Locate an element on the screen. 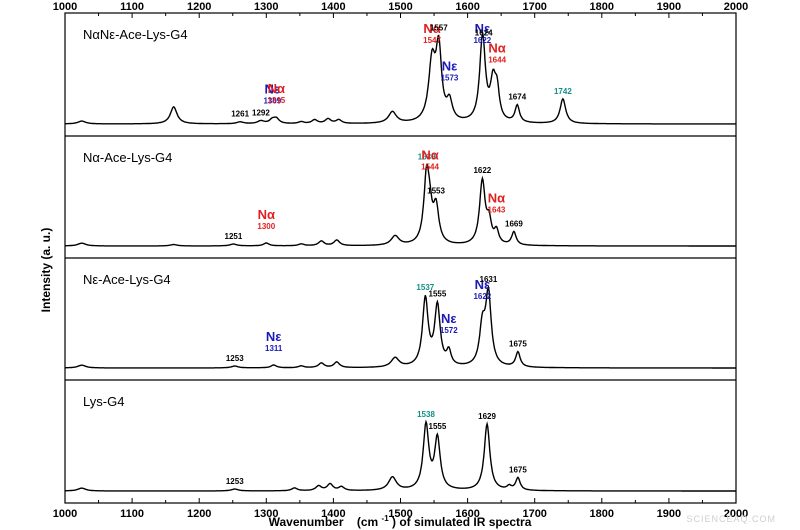 This screenshot has width=800, height=530. x-tick-label-bottom: 1600 is located at coordinates (467, 514).